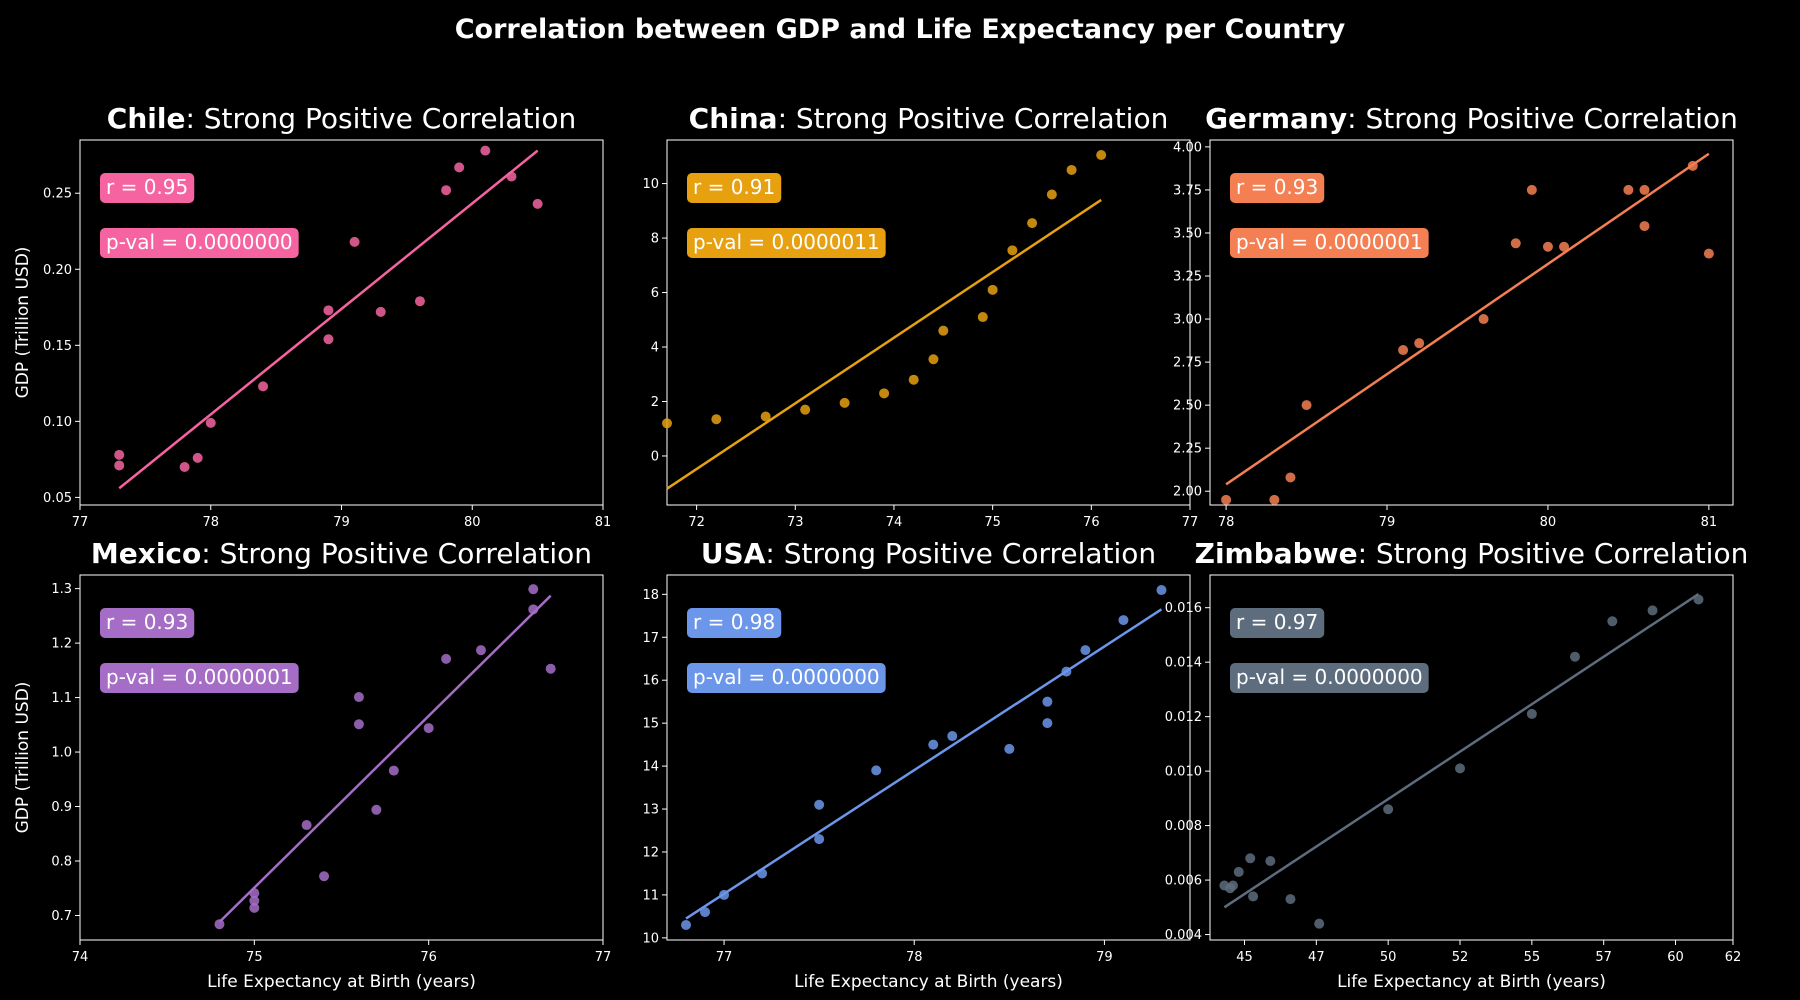 The image size is (1800, 1000). What do you see at coordinates (61, 916) in the screenshot?
I see `y-tick-label: 0.7` at bounding box center [61, 916].